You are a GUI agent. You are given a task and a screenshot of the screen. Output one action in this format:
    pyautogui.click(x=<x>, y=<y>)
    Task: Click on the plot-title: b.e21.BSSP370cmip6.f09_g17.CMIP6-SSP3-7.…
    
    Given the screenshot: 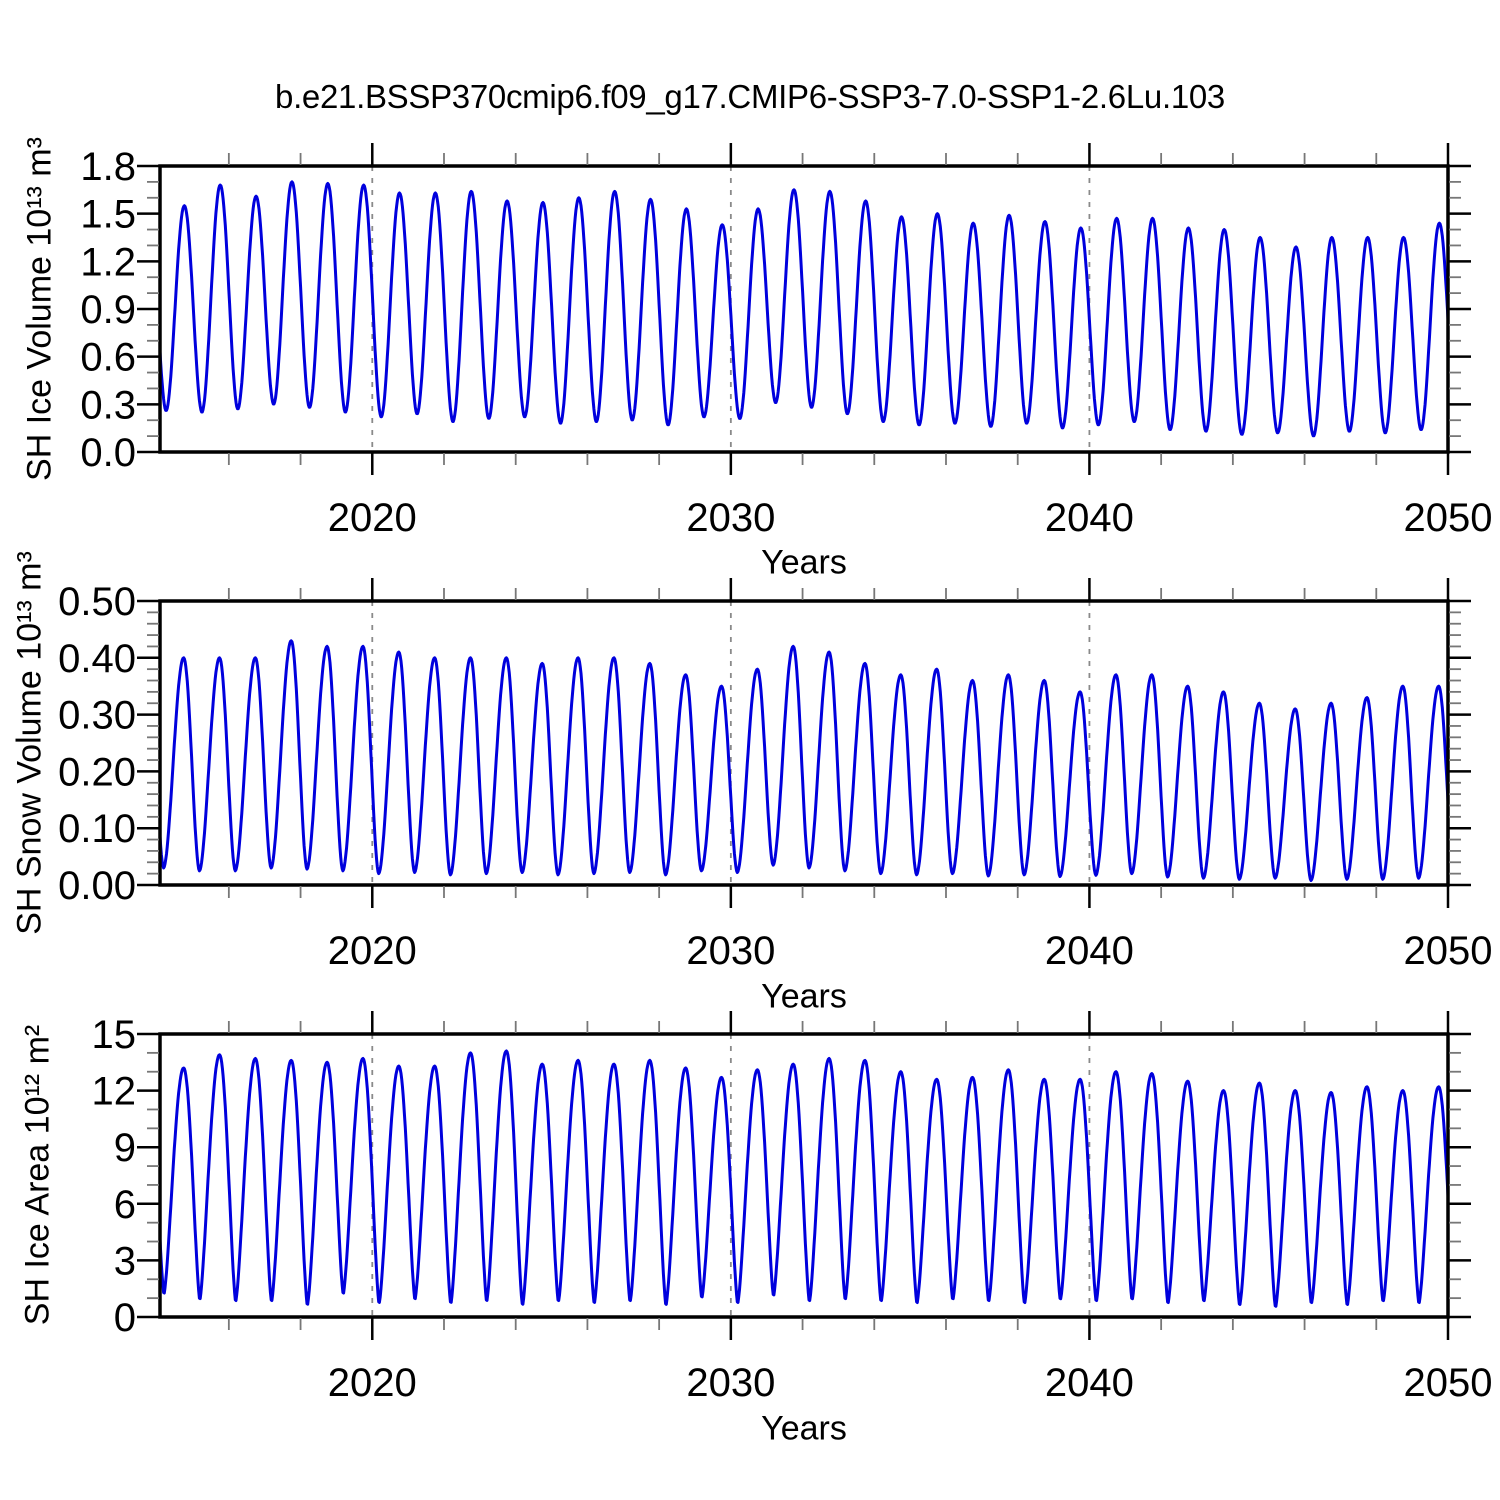 What is the action you would take?
    pyautogui.click(x=750, y=96)
    